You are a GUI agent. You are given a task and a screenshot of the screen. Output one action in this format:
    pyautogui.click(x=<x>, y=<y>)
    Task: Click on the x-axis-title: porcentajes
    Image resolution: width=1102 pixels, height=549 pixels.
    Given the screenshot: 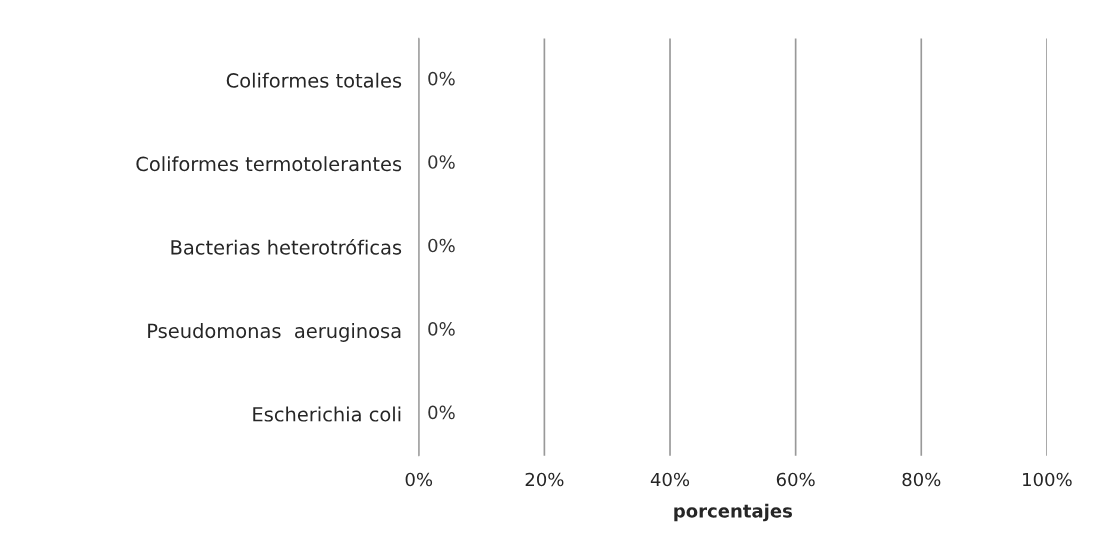 What is the action you would take?
    pyautogui.click(x=733, y=512)
    